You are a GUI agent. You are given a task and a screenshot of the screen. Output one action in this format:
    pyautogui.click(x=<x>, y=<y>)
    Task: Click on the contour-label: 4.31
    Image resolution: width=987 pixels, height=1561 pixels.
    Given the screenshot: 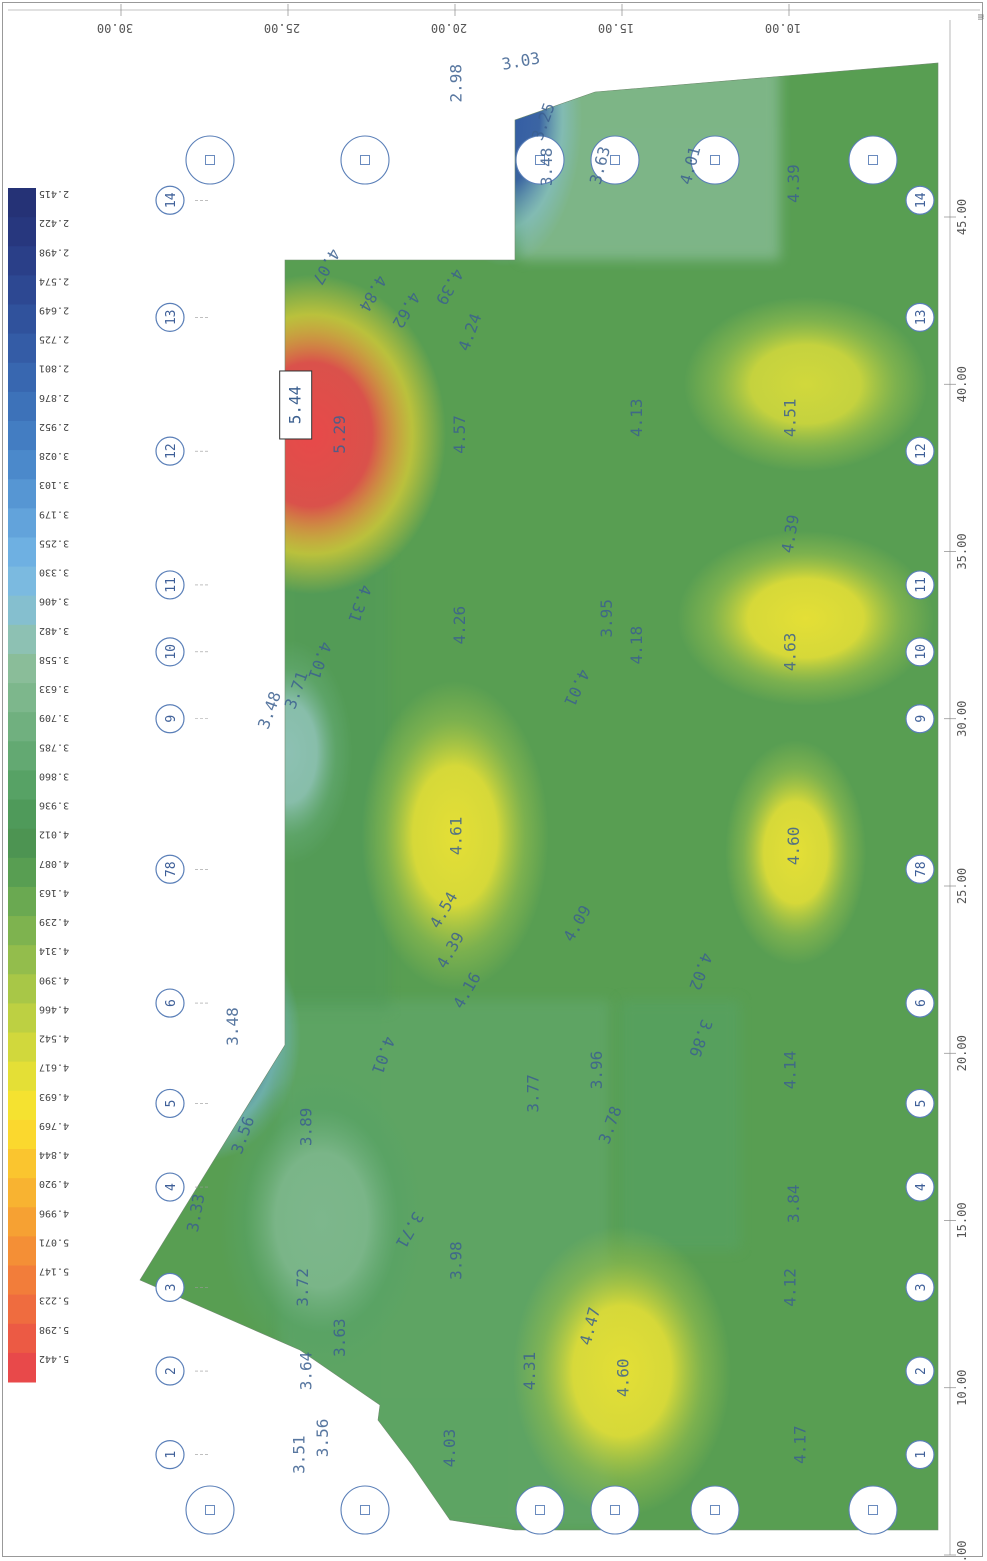 What is the action you would take?
    pyautogui.click(x=529, y=1371)
    